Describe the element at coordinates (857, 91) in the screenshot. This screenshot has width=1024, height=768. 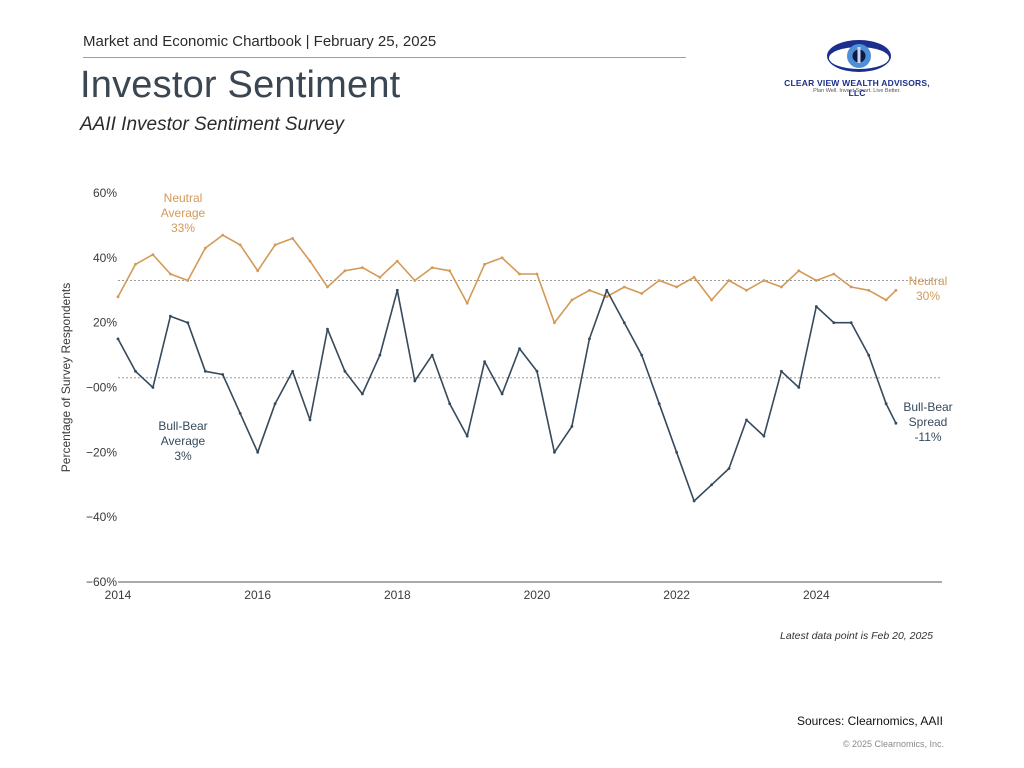
I see `logo-tagline: Plan Well. Invest Smart. Live Better.` at that location.